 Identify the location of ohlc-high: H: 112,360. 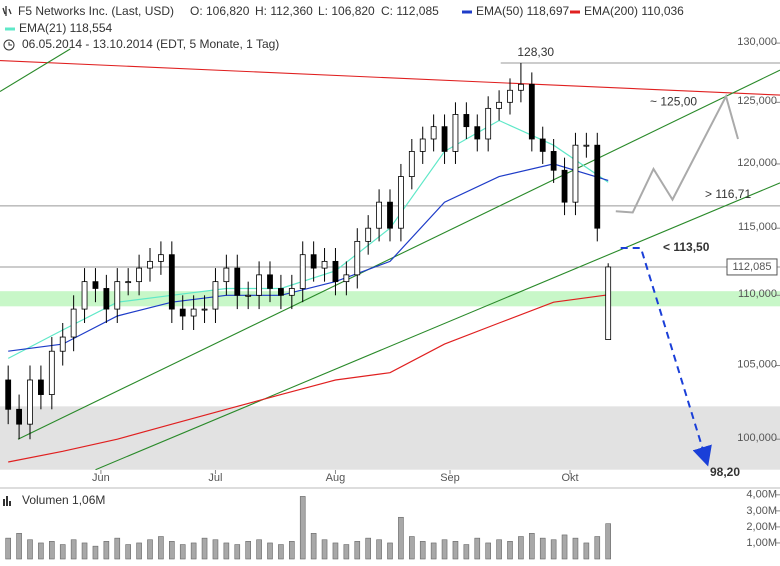
(284, 11).